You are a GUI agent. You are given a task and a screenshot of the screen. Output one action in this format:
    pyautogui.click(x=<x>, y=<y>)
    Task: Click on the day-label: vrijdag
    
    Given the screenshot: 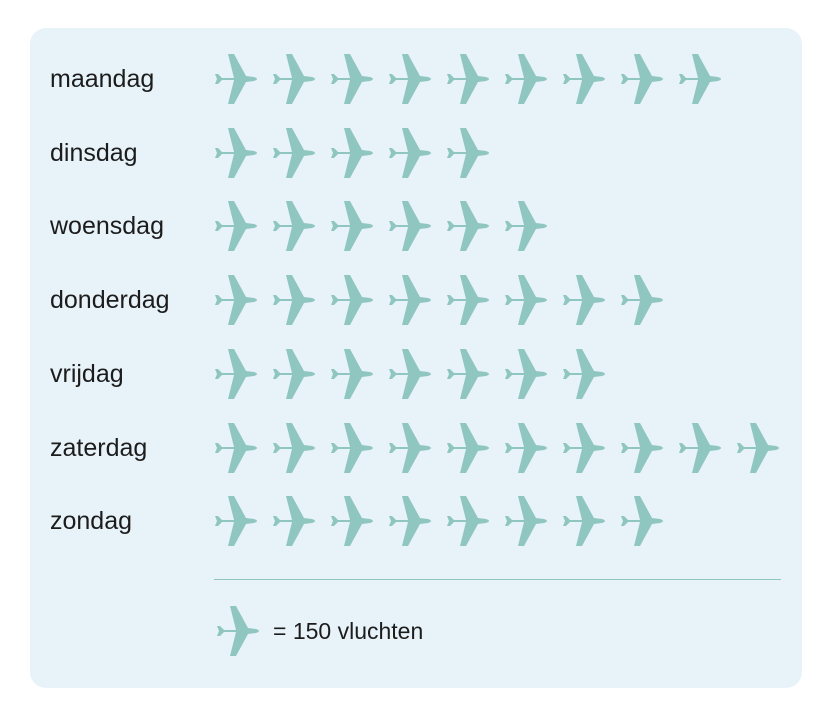 What is the action you would take?
    pyautogui.click(x=87, y=373)
    